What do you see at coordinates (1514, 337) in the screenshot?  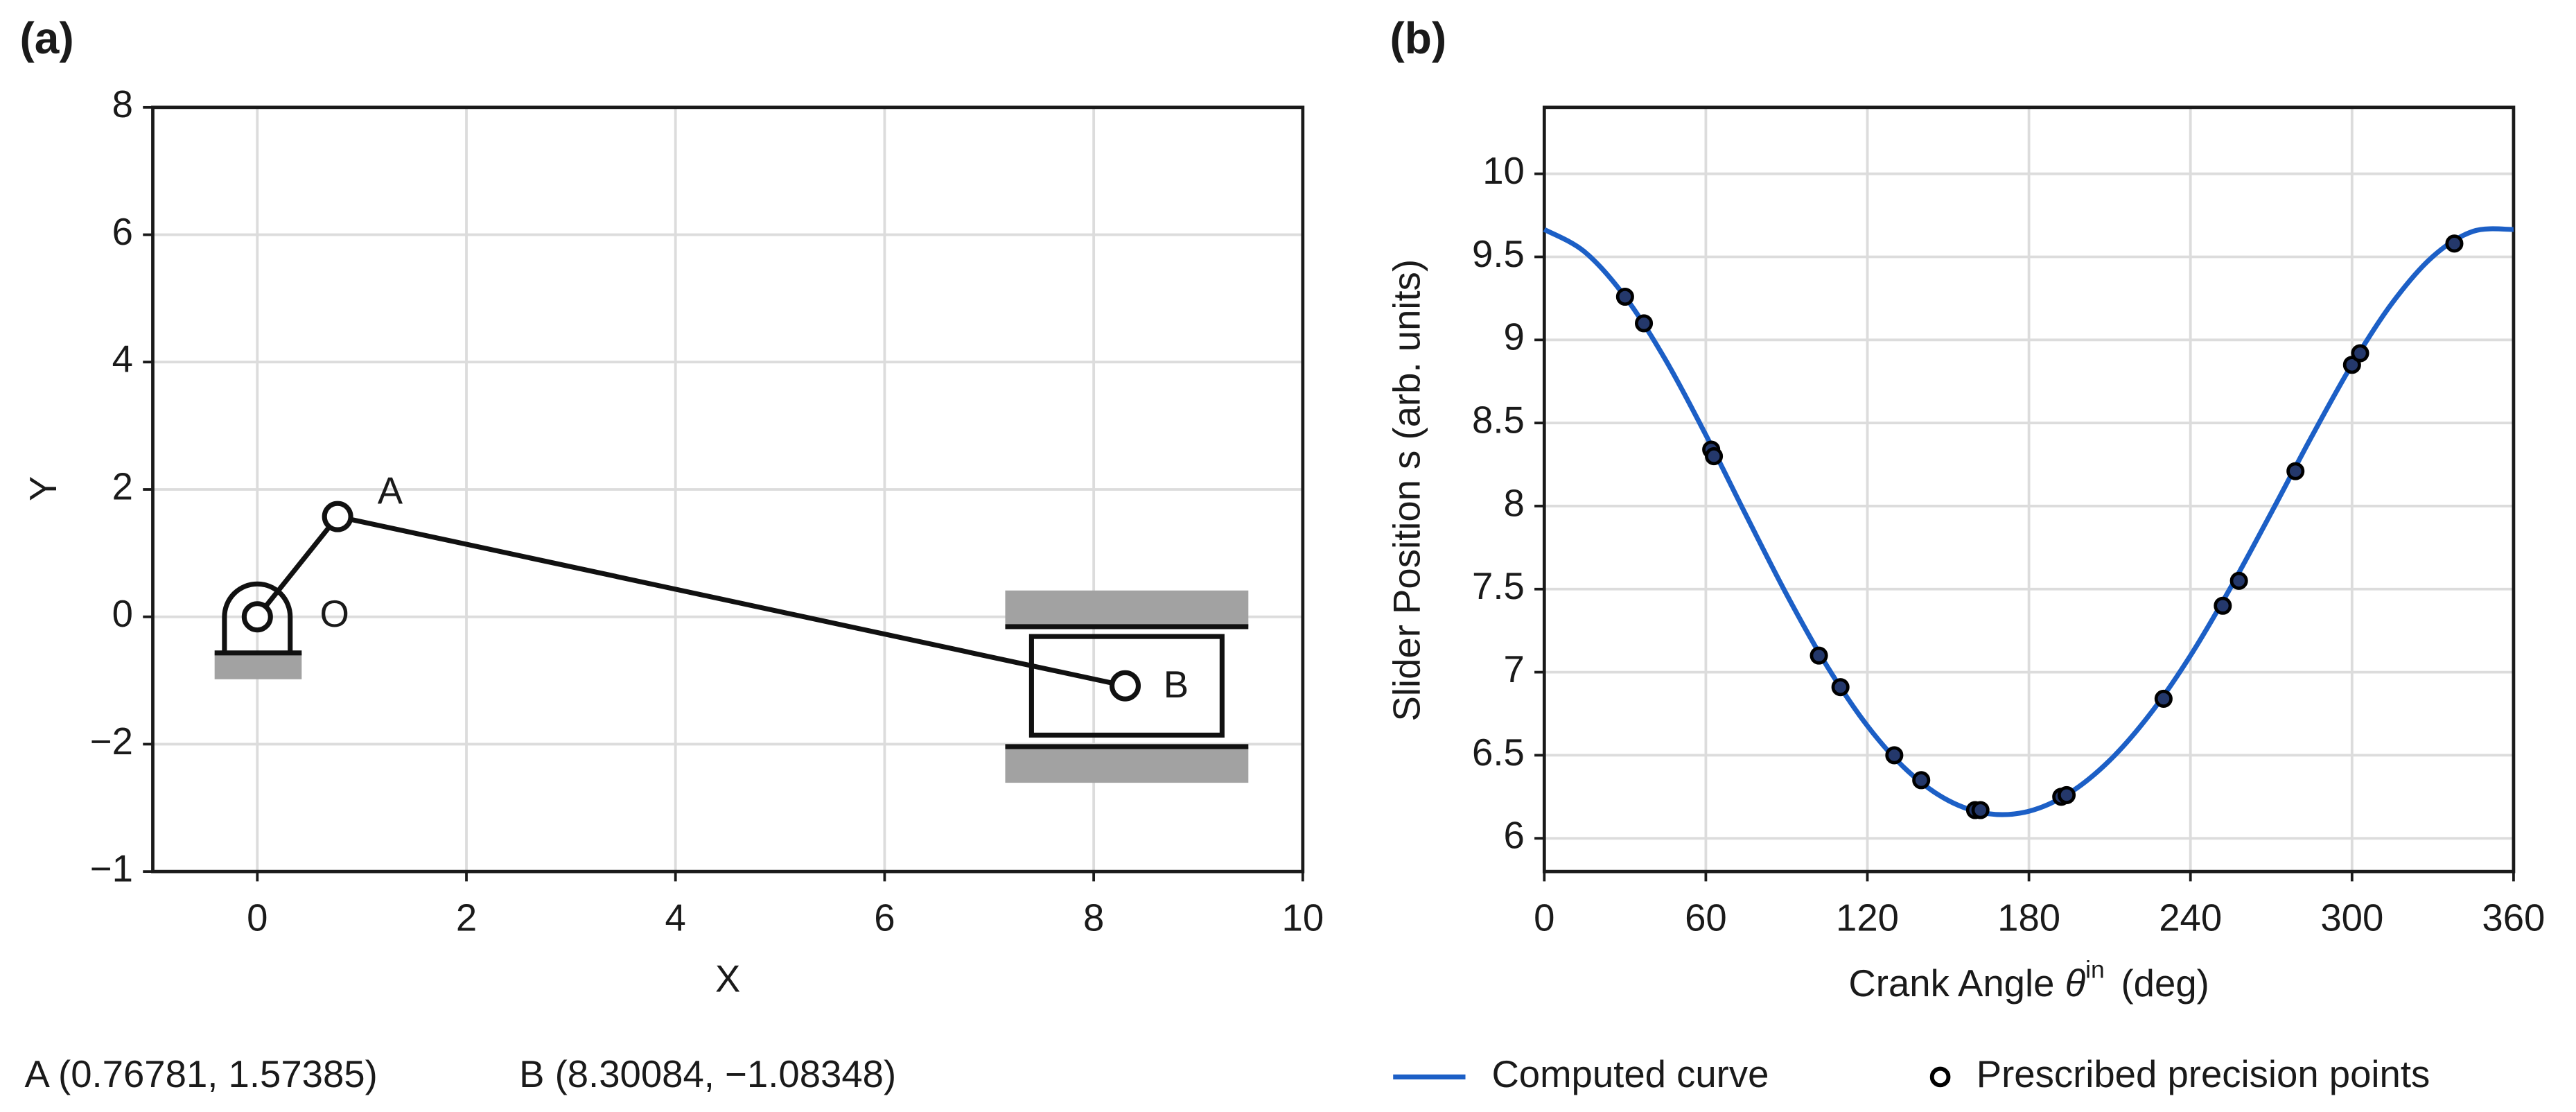 I see `y-tick-label: 9` at bounding box center [1514, 337].